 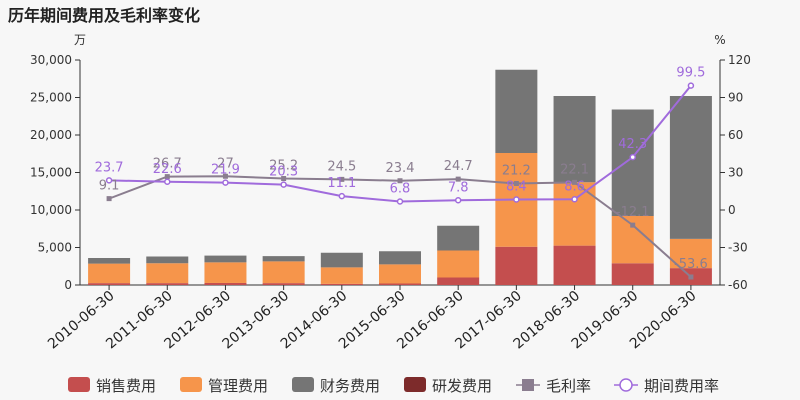 What do you see at coordinates (626, 385) in the screenshot?
I see `legend-marker` at bounding box center [626, 385].